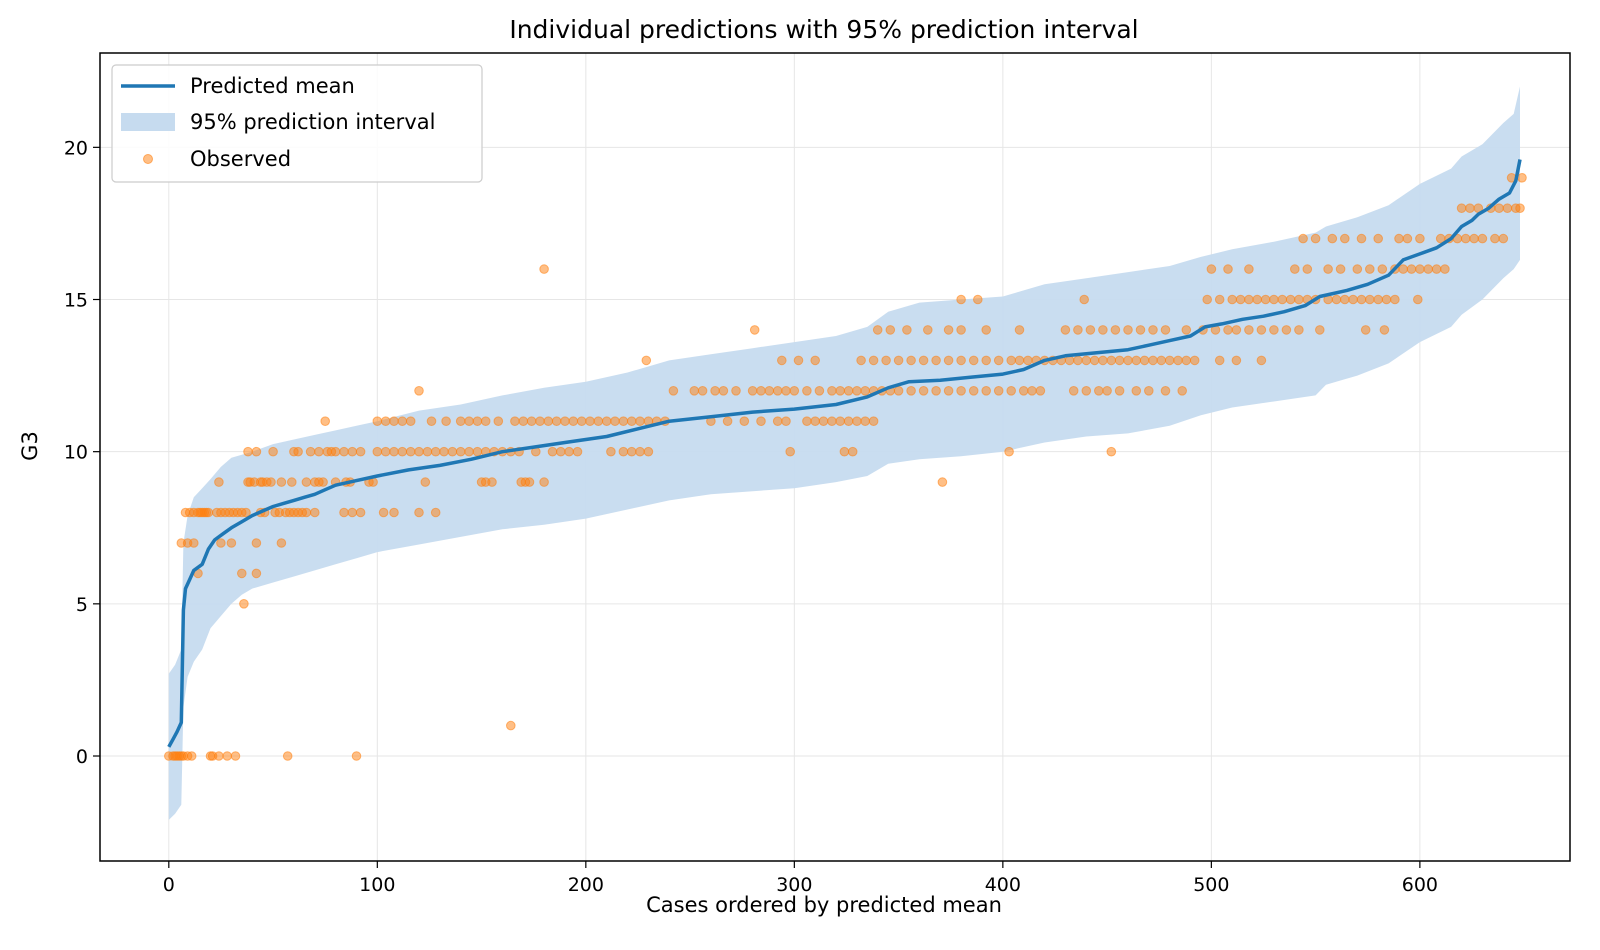 This screenshot has height=950, width=1600. Describe the element at coordinates (240, 159) in the screenshot. I see `legend-label-observed: Observed` at that location.